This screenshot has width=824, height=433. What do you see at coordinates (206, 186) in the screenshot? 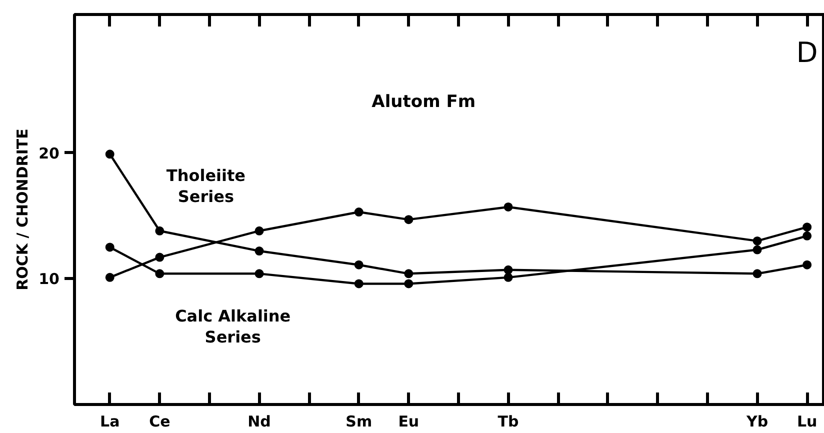
I see `annotation: Tholeiite Series` at bounding box center [206, 186].